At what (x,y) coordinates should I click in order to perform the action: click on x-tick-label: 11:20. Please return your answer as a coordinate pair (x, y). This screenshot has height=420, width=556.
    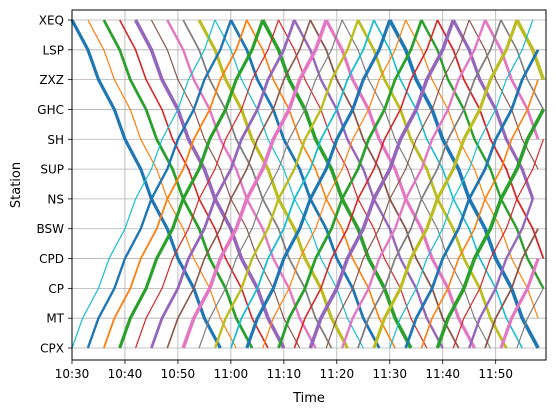
    Looking at the image, I should click on (337, 374).